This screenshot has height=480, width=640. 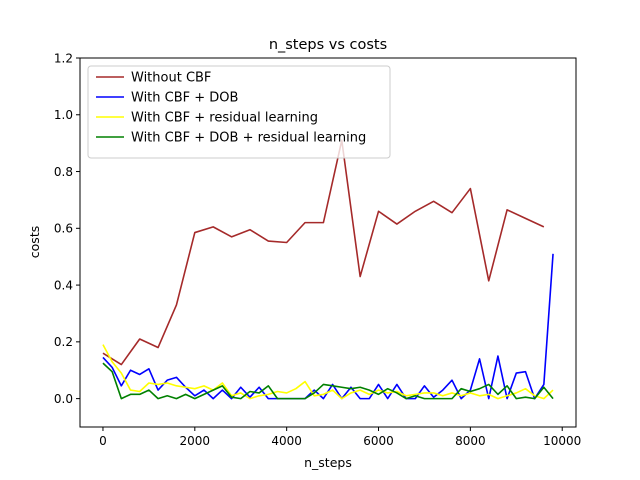 I want to click on y-tick-label: 0.0, so click(x=63, y=399).